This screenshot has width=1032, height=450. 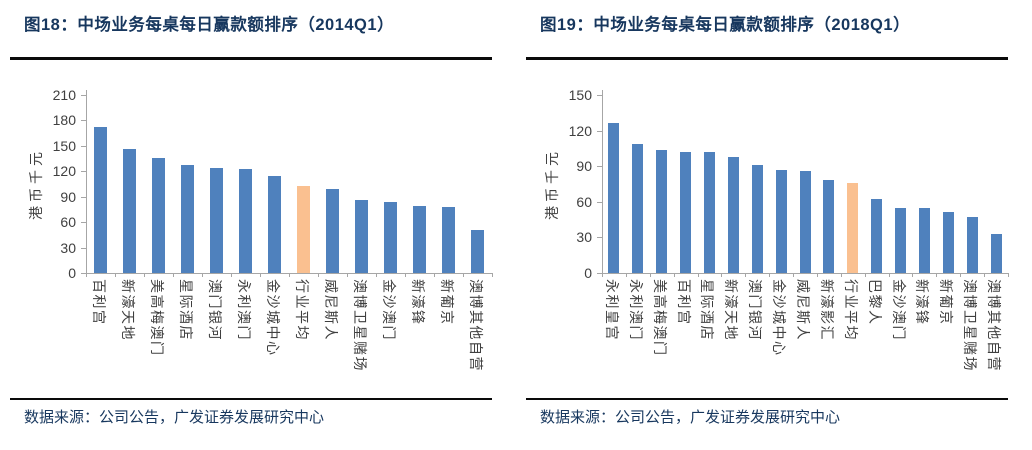 I want to click on y-axis-title: 港币千元, so click(x=36, y=184).